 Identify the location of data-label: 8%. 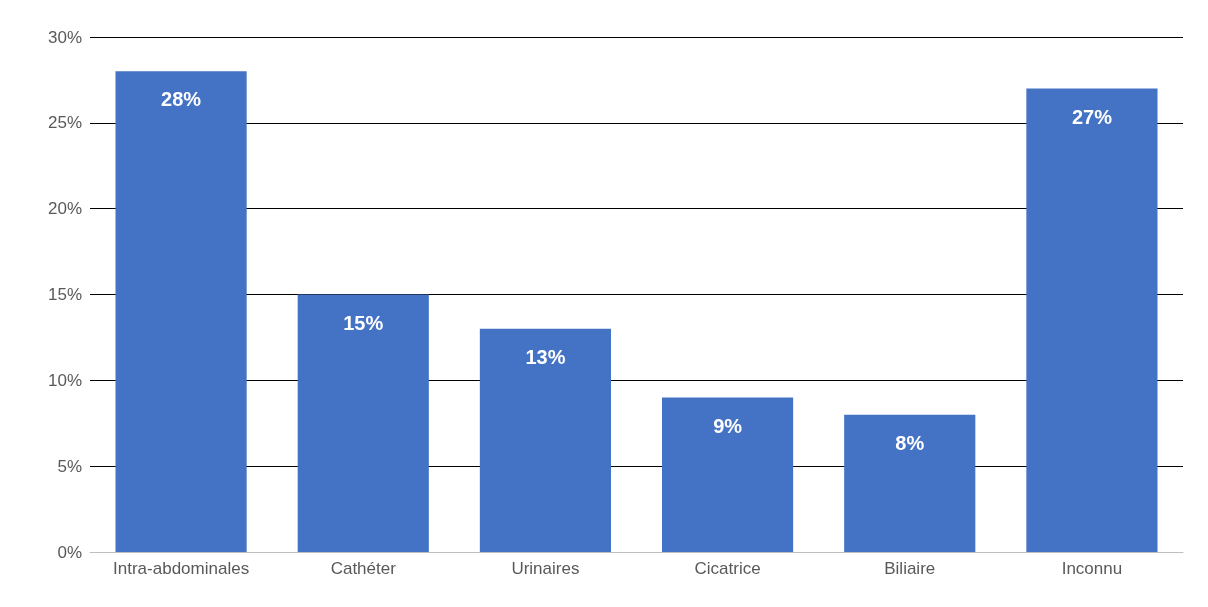
(910, 442).